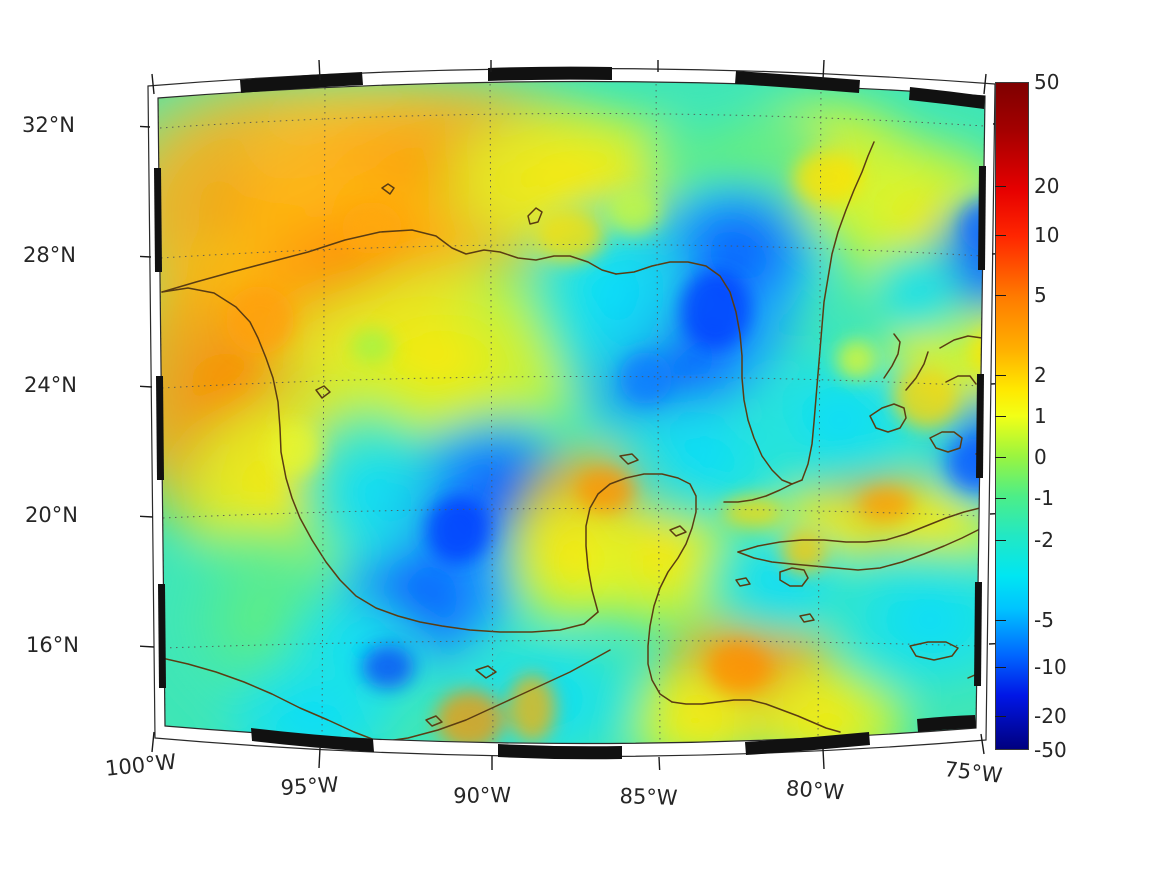 Image resolution: width=1167 pixels, height=875 pixels. Describe the element at coordinates (1040, 294) in the screenshot. I see `colorbar-tick-label: 5` at that location.